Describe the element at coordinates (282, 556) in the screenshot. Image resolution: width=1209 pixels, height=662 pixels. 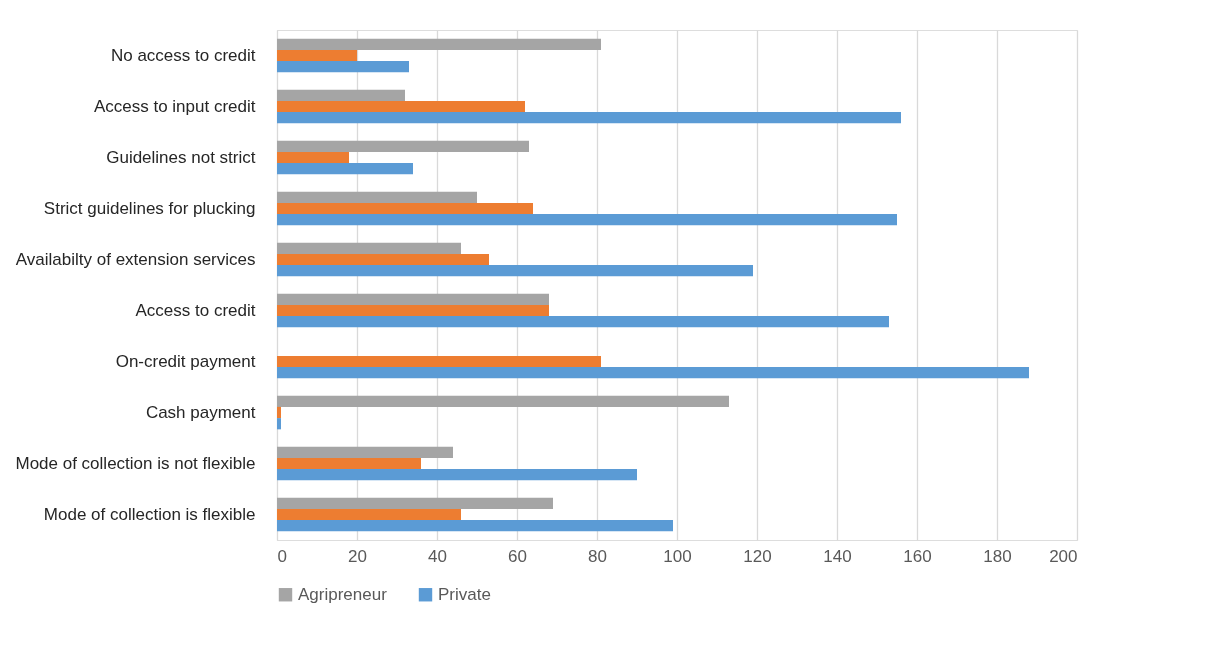
I see `x-tick-label: 0` at that location.